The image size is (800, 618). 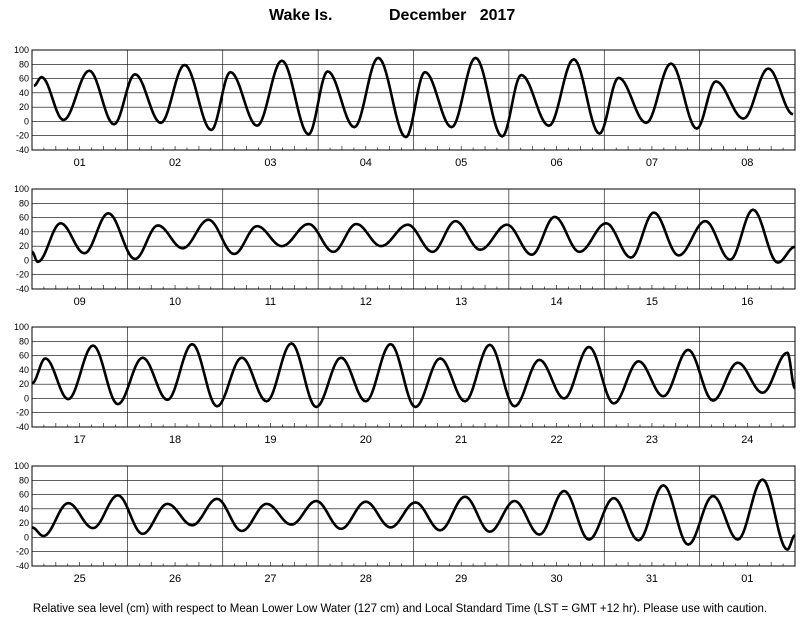 What do you see at coordinates (270, 163) in the screenshot?
I see `day-label: 03` at bounding box center [270, 163].